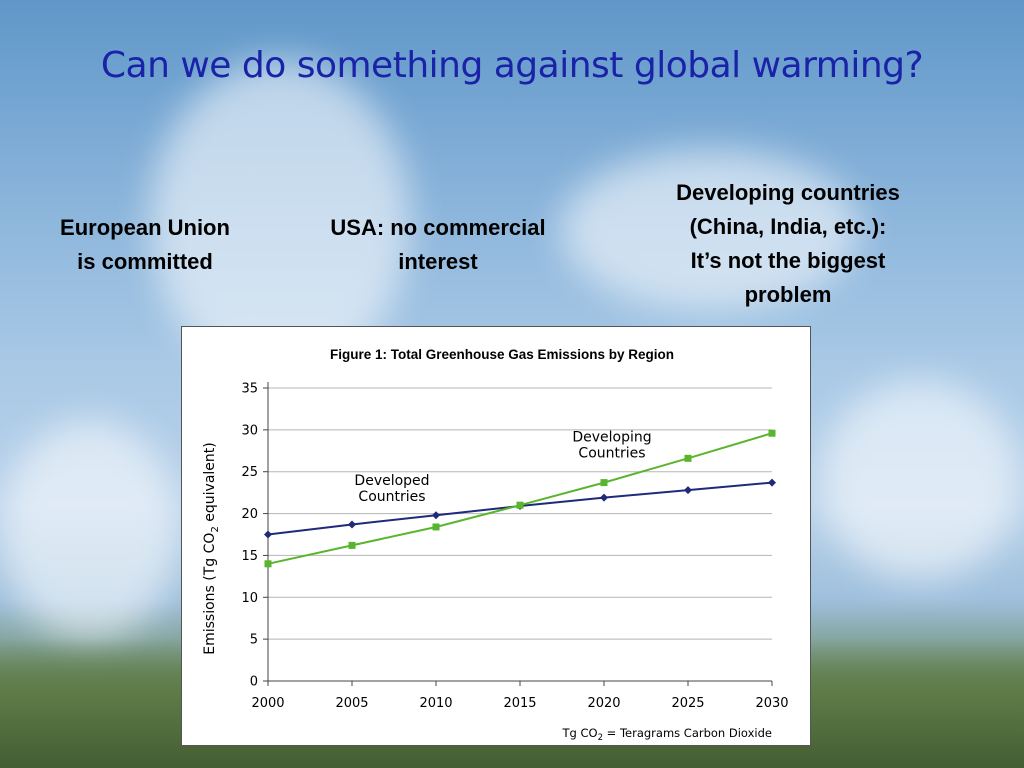 Image resolution: width=1024 pixels, height=768 pixels. I want to click on series-line-developing, so click(520, 498).